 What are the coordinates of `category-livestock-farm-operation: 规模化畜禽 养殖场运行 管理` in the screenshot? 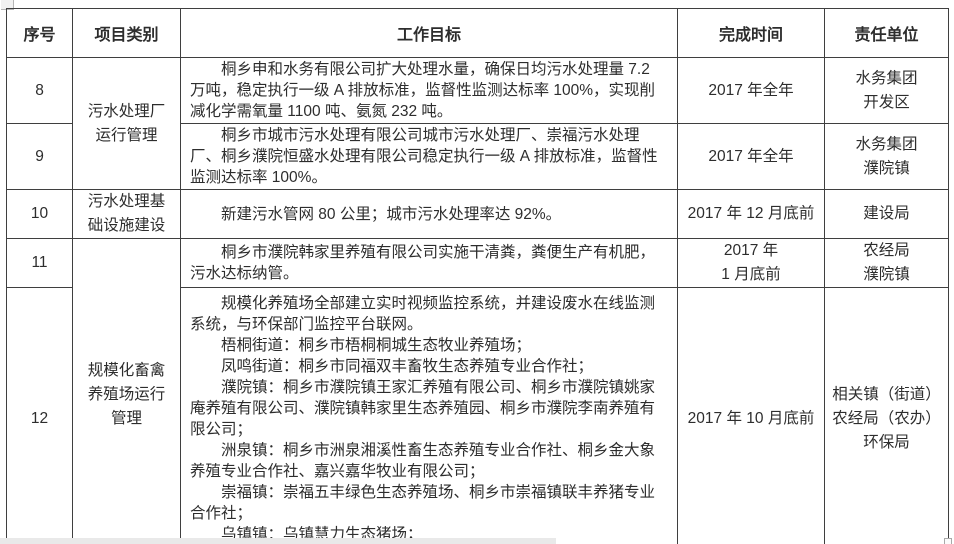 It's located at (126, 391).